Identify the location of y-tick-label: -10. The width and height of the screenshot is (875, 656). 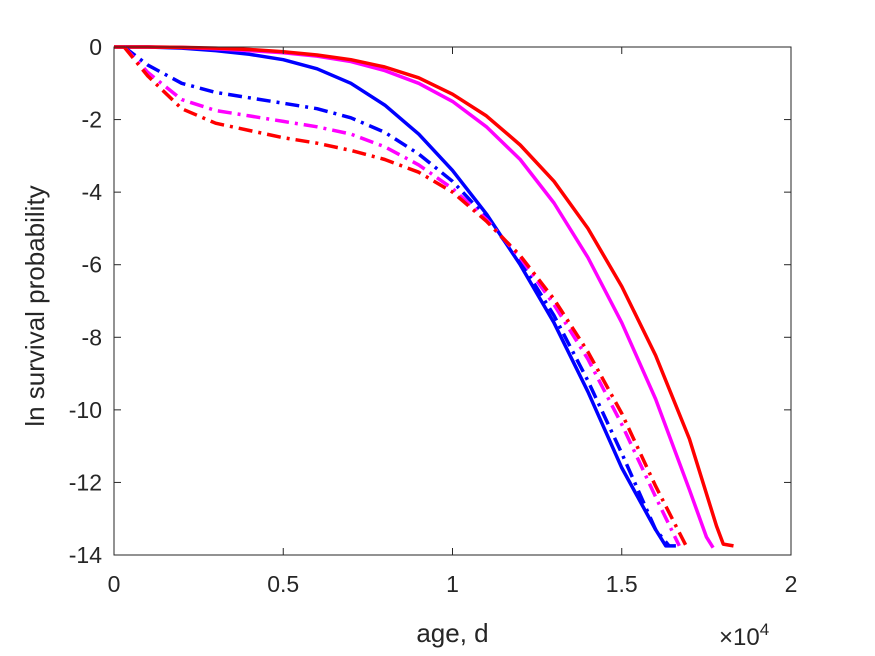
(85, 410).